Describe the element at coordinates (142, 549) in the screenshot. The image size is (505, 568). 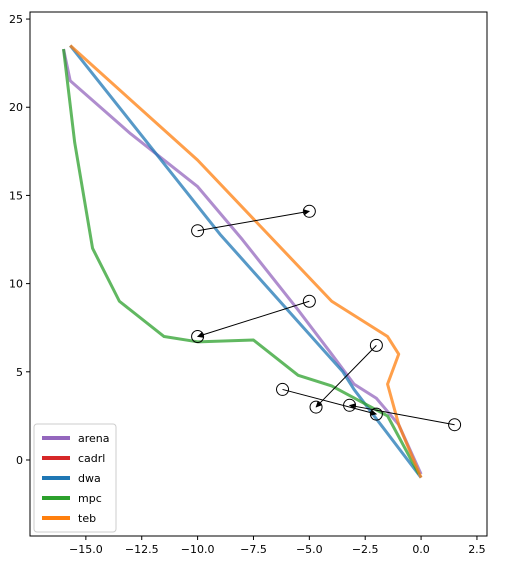
I see `x-tick-label: −12.5` at that location.